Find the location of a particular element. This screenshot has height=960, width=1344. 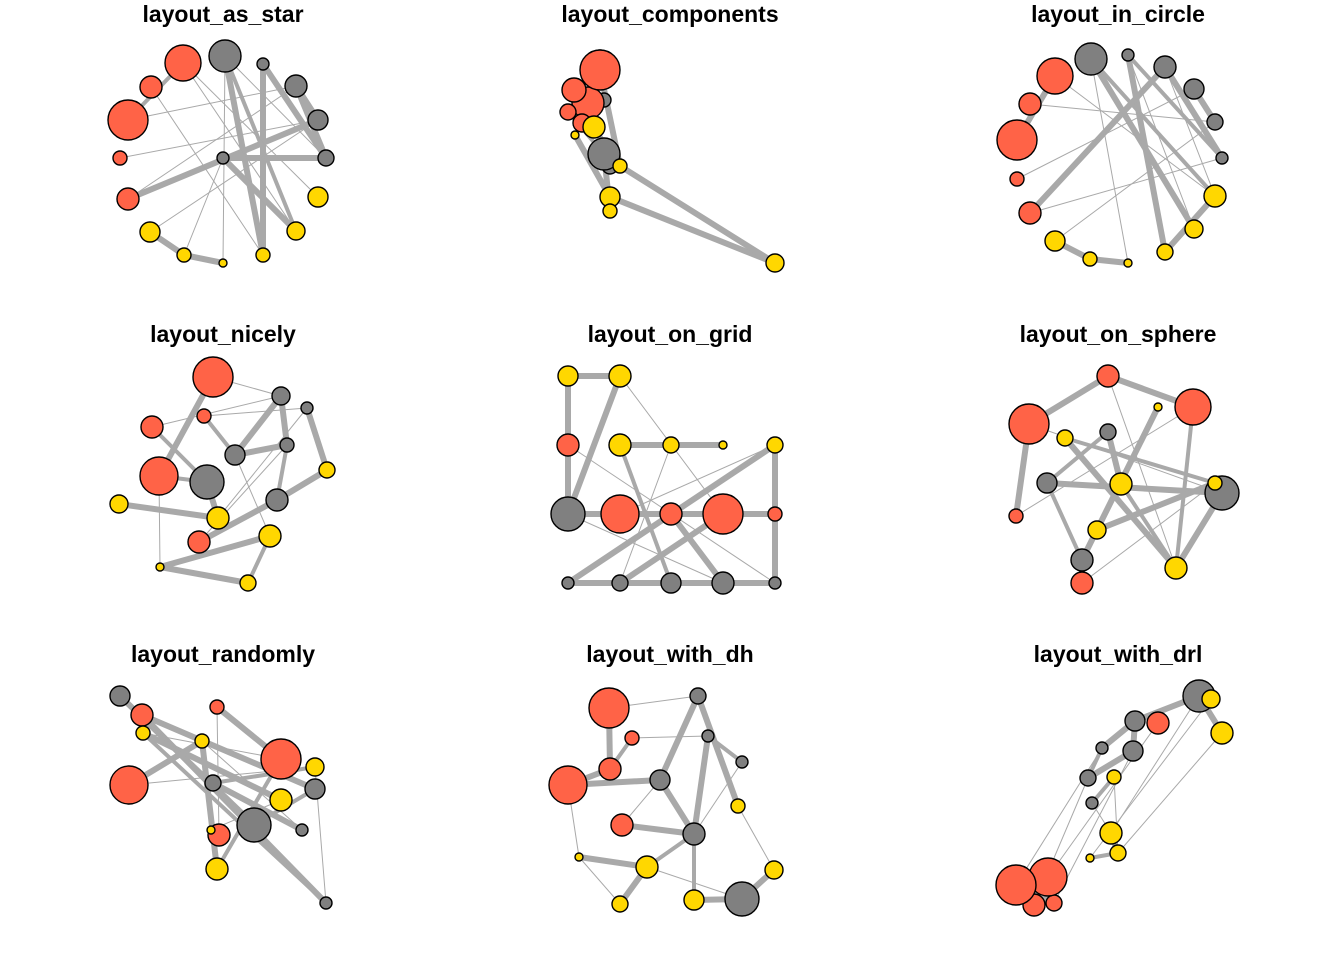

panel-title: layout_on_sphere is located at coordinates (1118, 334).